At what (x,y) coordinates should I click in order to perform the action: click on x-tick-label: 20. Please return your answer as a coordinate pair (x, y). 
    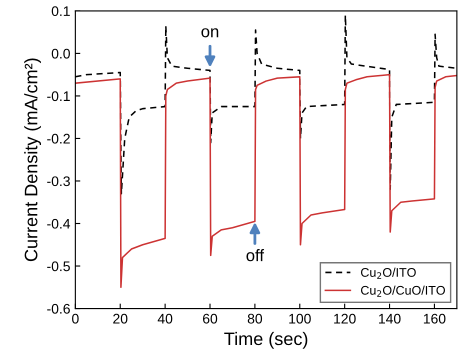
    Looking at the image, I should click on (120, 319).